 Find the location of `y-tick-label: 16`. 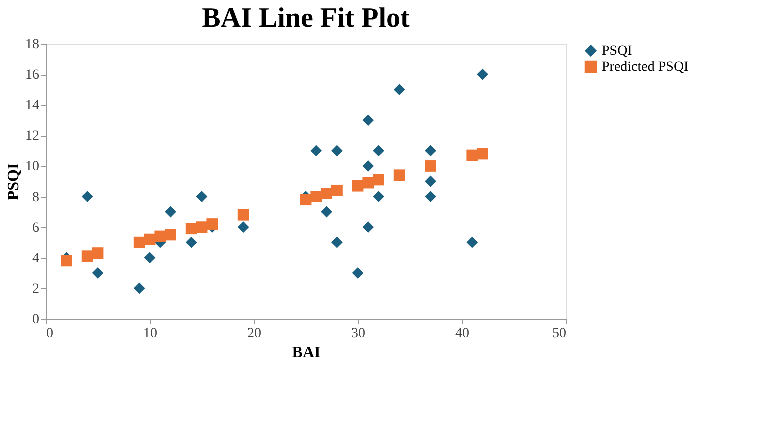

y-tick-label: 16 is located at coordinates (33, 76).